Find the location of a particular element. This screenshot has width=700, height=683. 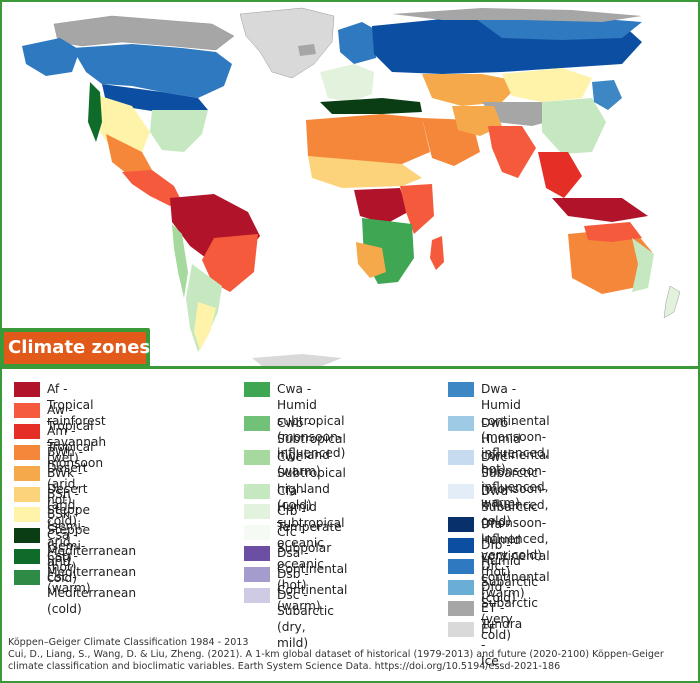

legend-item-cfa: Cfa - Humid subtropical is located at coordinates (294, 507).